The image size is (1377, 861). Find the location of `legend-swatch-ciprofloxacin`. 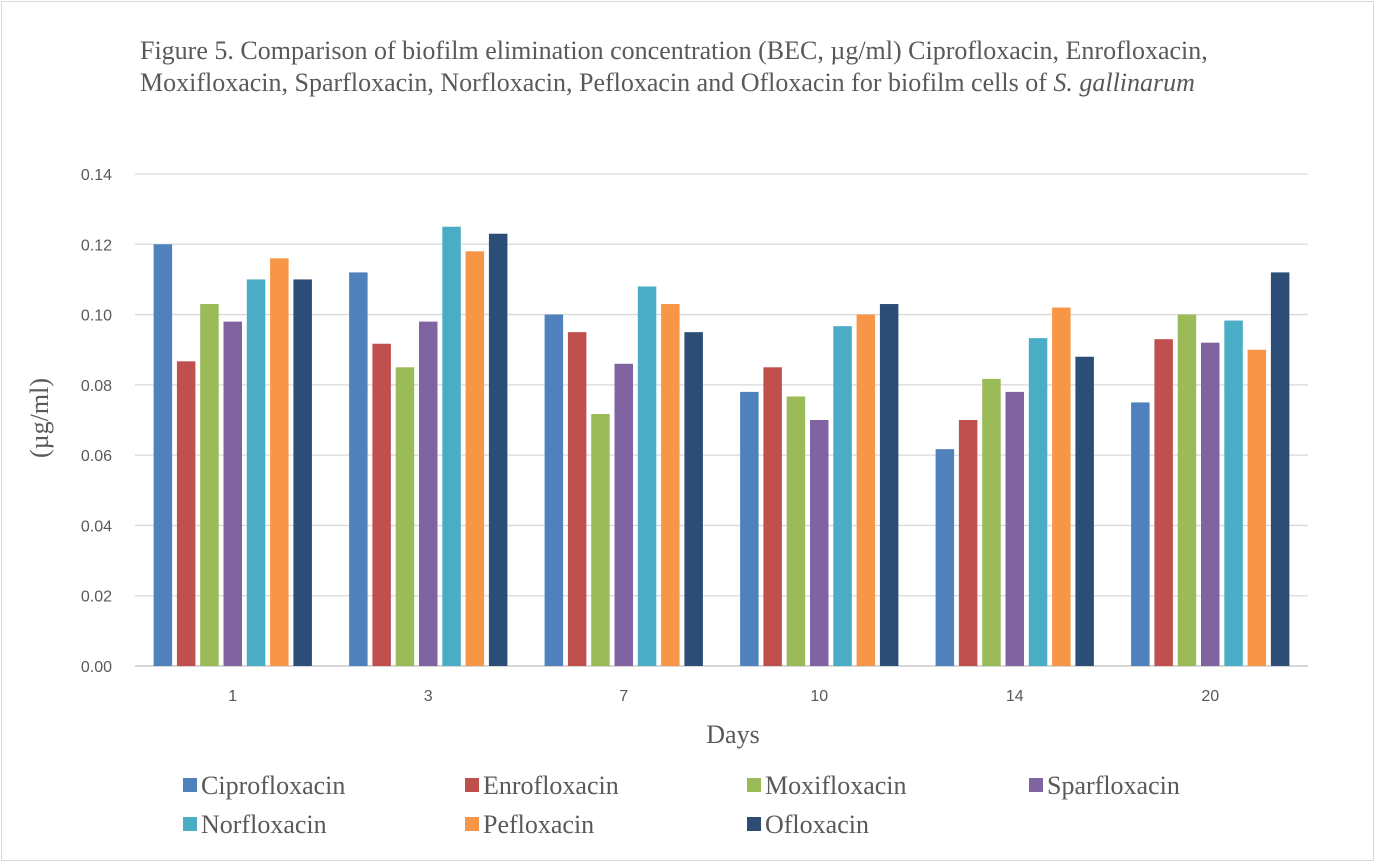

legend-swatch-ciprofloxacin is located at coordinates (190, 785).